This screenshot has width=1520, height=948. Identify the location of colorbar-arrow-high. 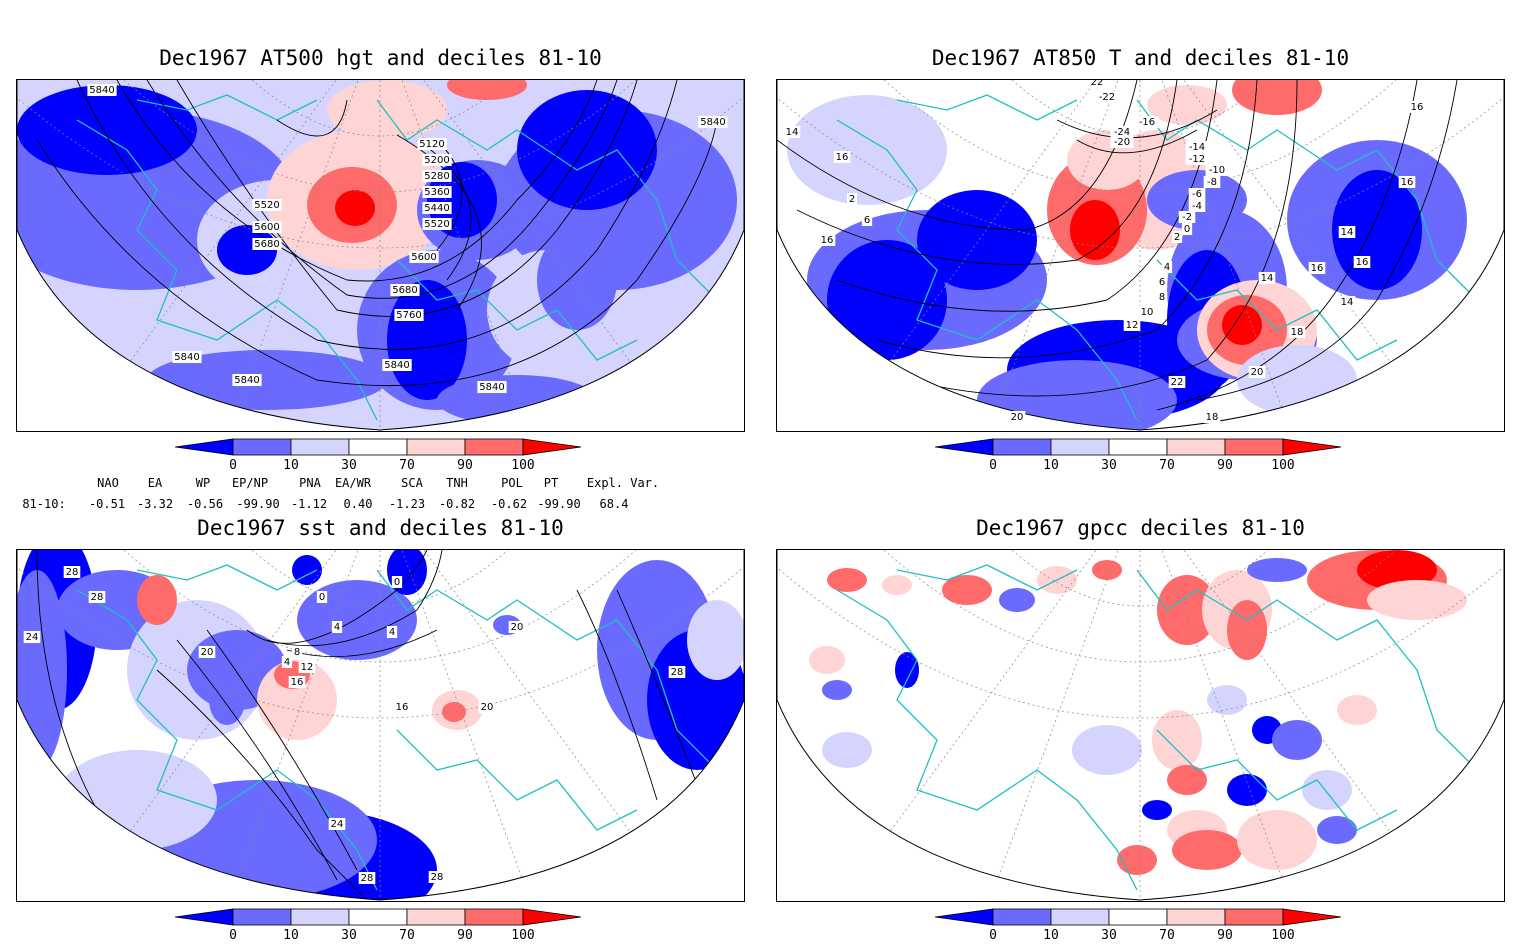
(1312, 447).